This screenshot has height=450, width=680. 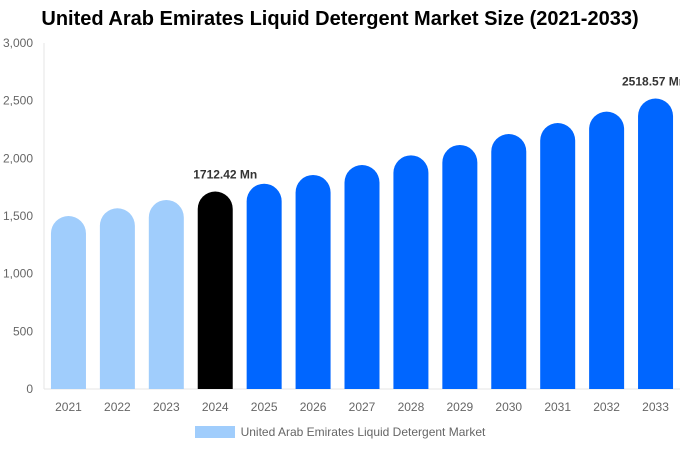 What do you see at coordinates (215, 290) in the screenshot?
I see `bar-2024` at bounding box center [215, 290].